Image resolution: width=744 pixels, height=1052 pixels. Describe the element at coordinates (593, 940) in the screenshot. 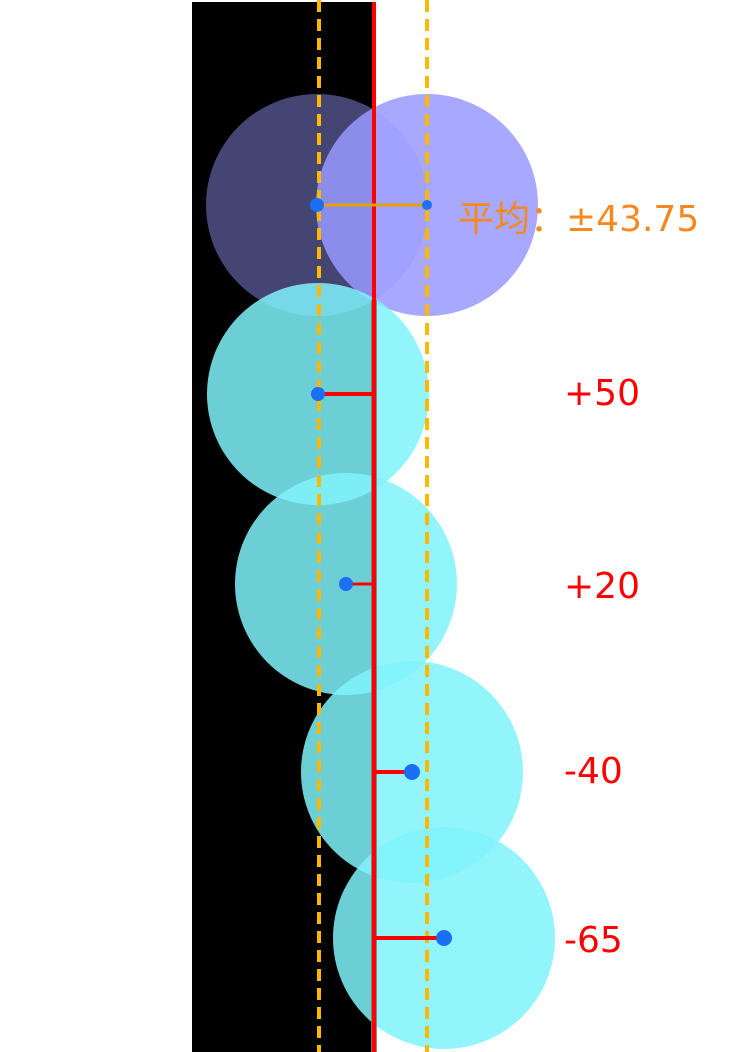

I see `sample-label-4: -65` at that location.